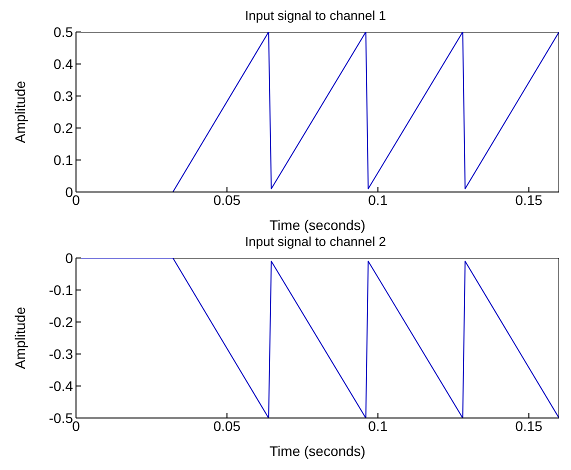 The width and height of the screenshot is (571, 470). What do you see at coordinates (61, 322) in the screenshot?
I see `y-tick-label: -0.2` at bounding box center [61, 322].